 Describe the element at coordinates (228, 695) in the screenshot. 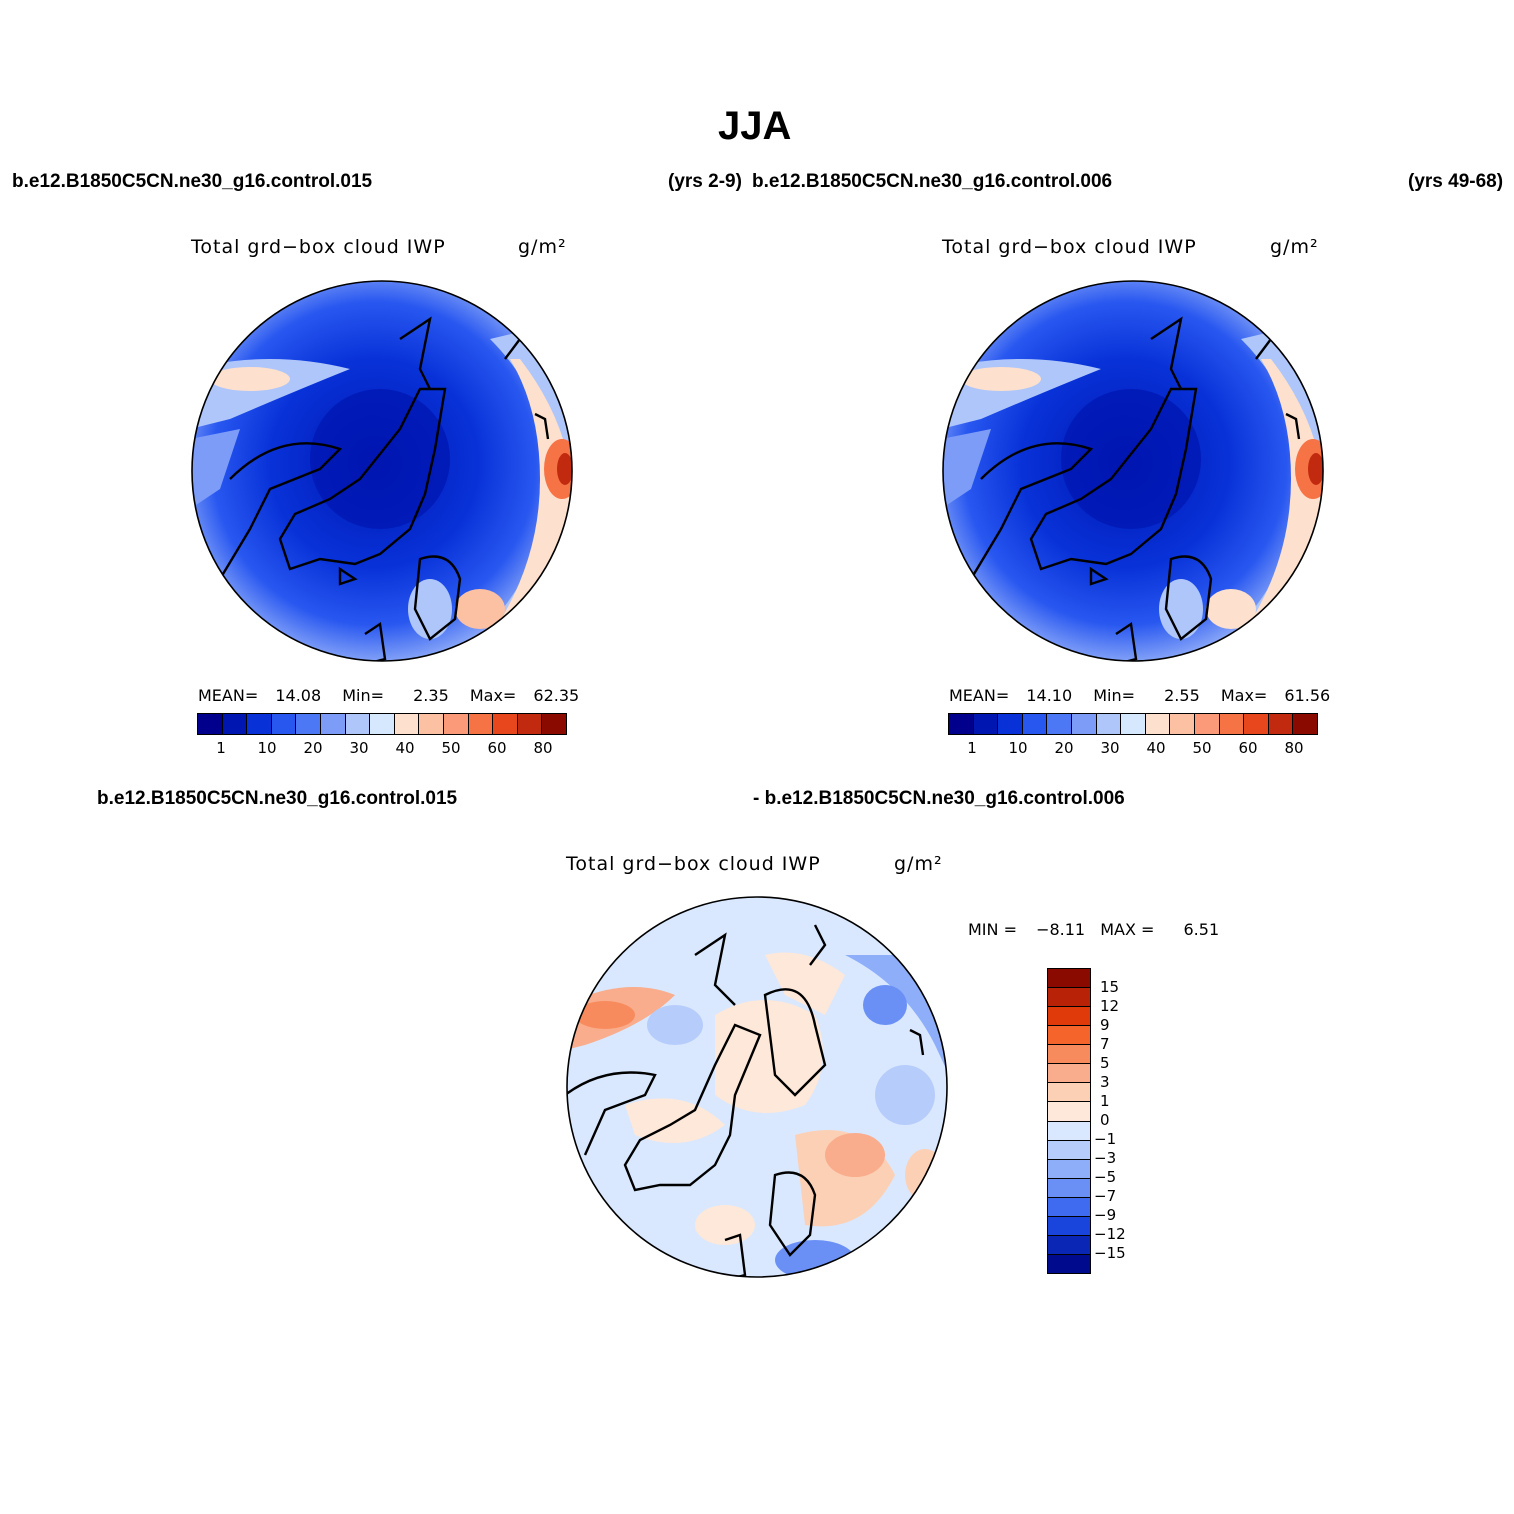

I see `panel1-mean-label: MEAN=` at that location.